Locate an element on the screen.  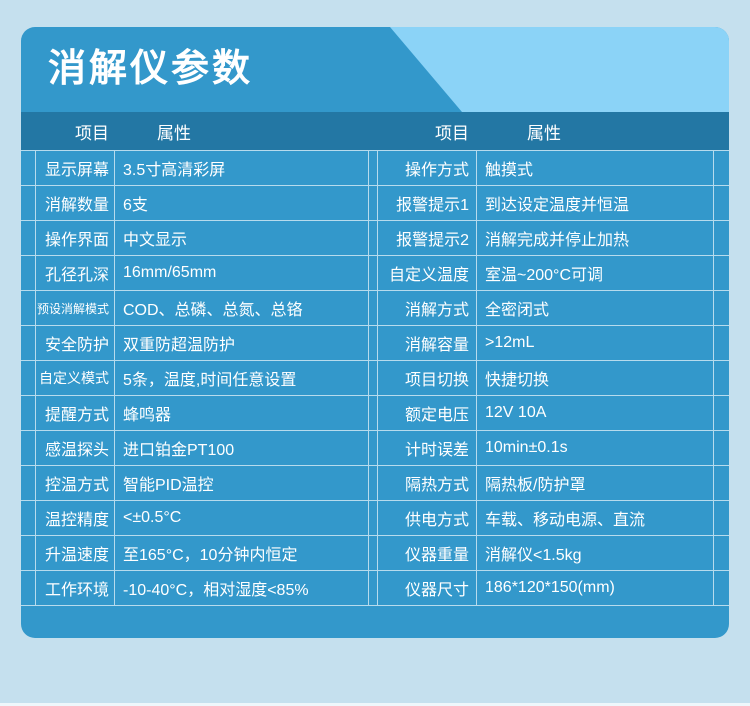
table-row: 孔径孔深 16mm/65mm 自定义温度 室温~200°C可调 is located at coordinates (375, 273).